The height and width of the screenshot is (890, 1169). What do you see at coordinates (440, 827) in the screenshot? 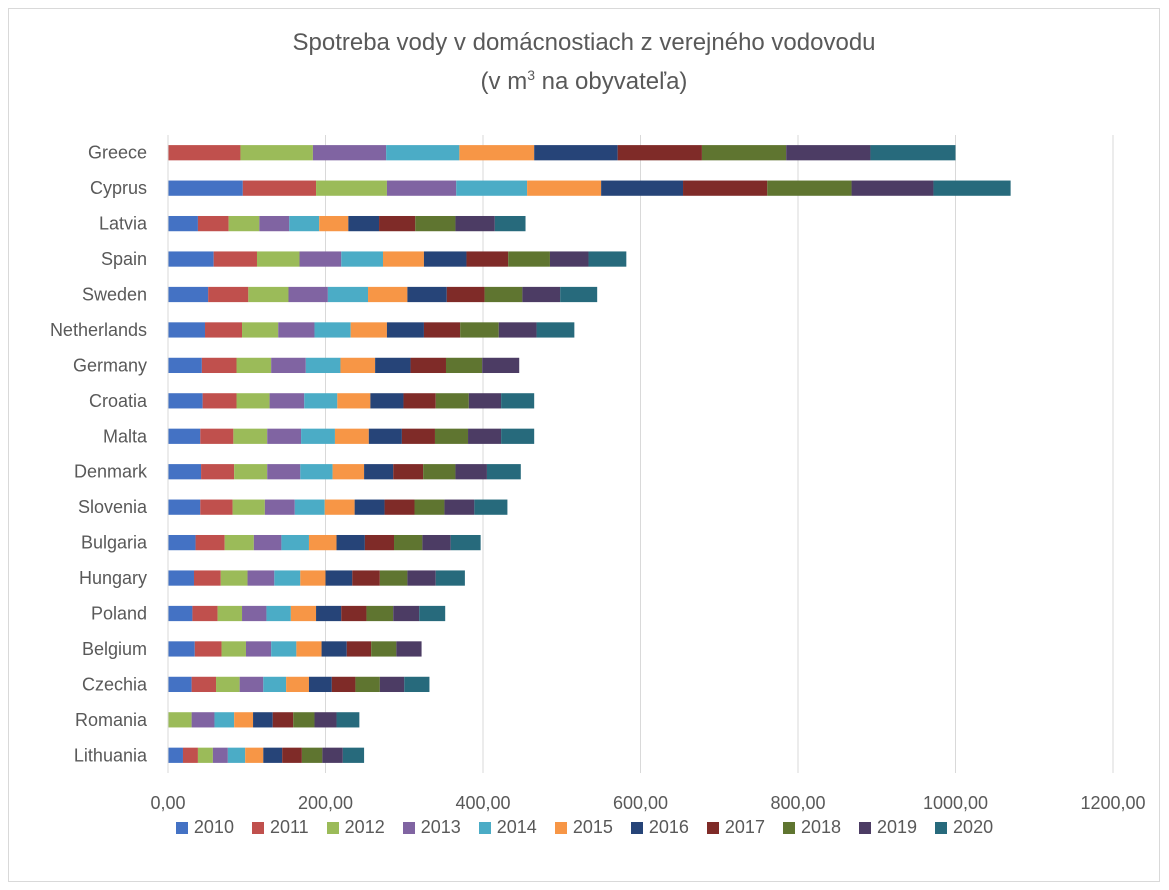
I see `legend-label: 2013` at bounding box center [440, 827].